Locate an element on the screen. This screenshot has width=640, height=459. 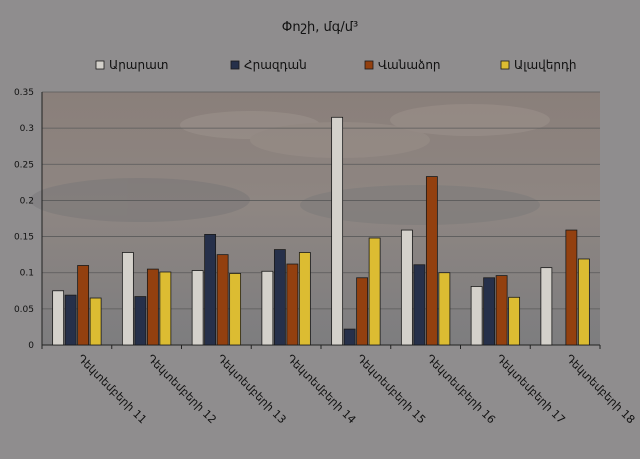
y-tick-label: 0.15 is located at coordinates (24, 238).